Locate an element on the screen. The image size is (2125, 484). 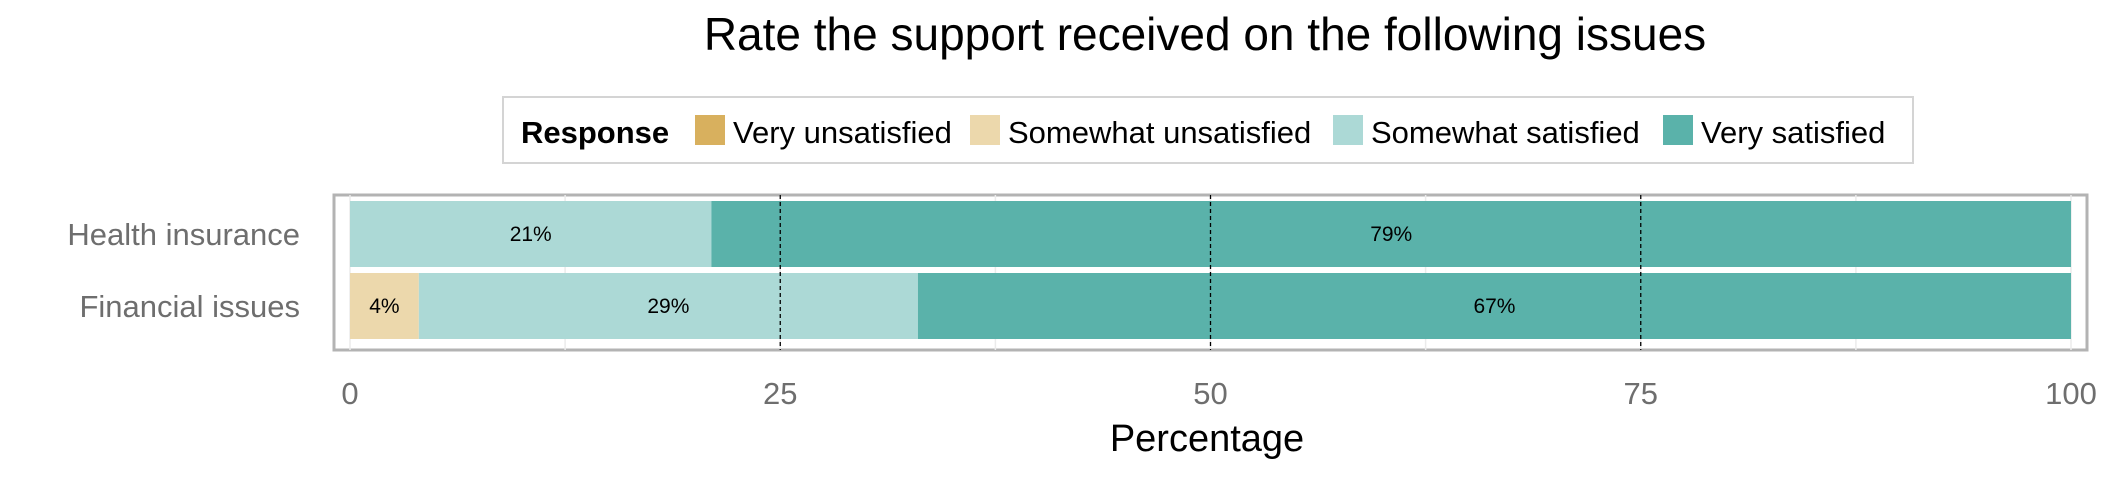
bar-financial-issues-somewhat-unsatisfied is located at coordinates (384, 306).